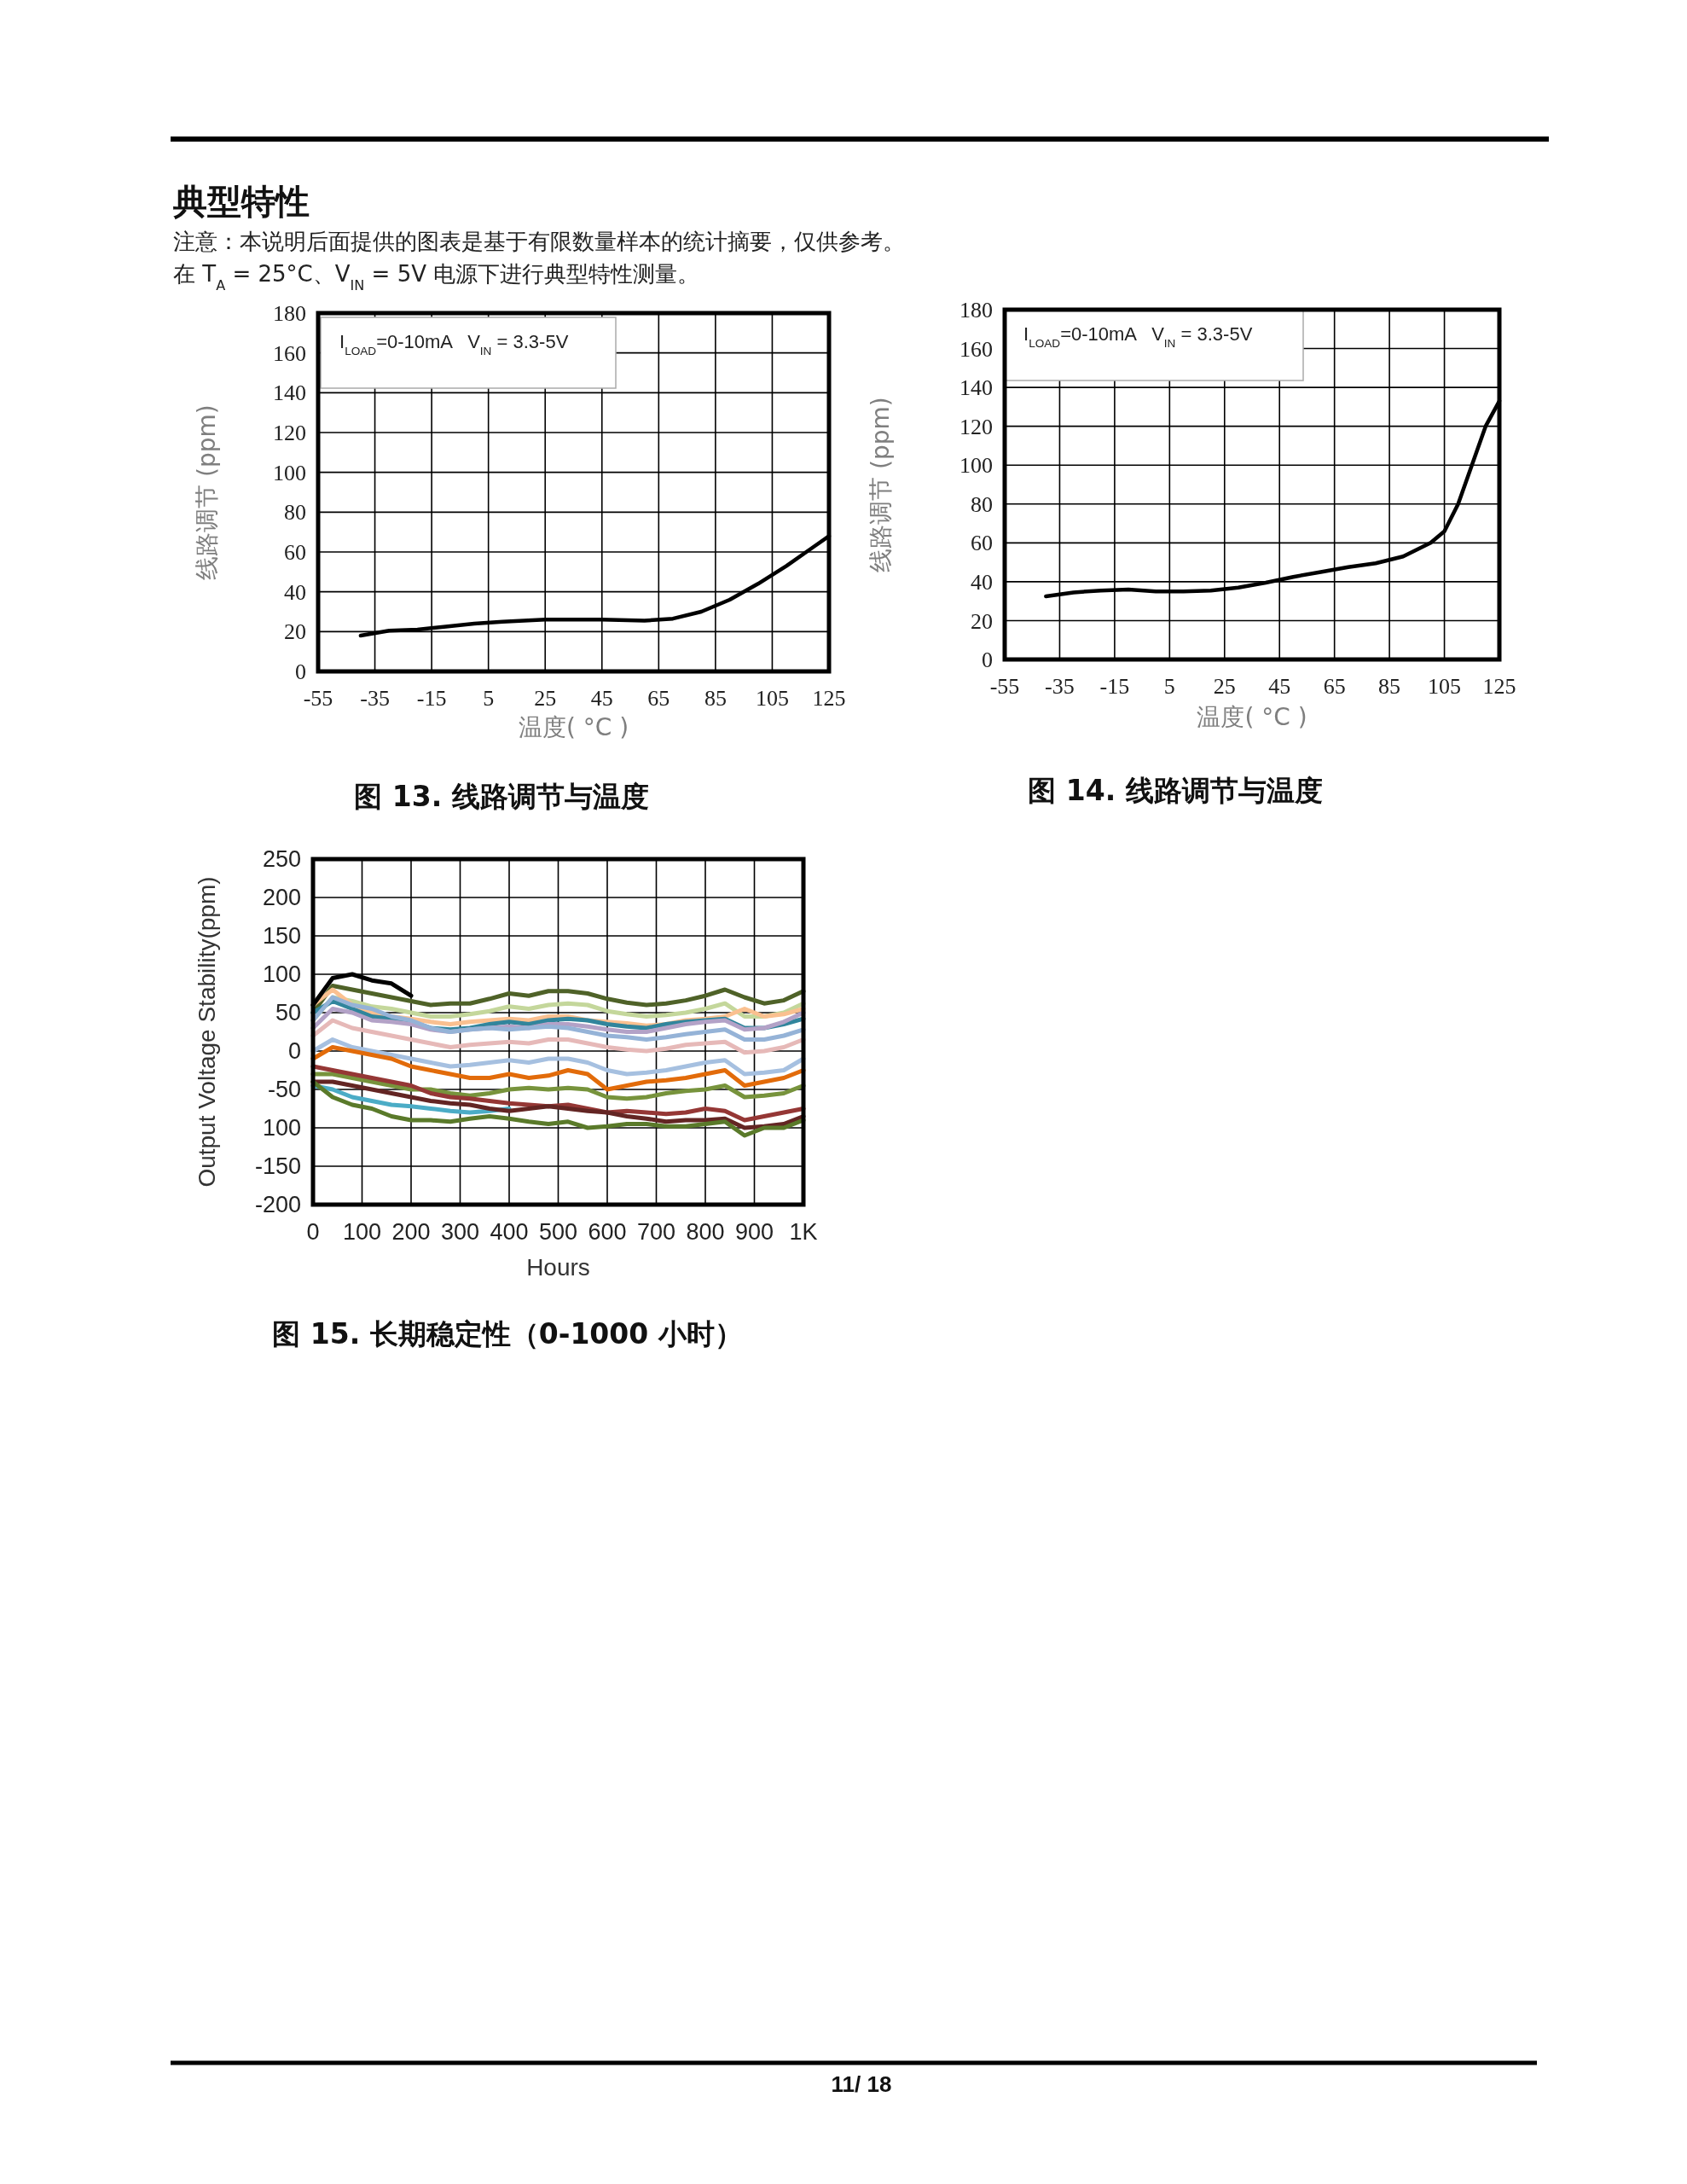  What do you see at coordinates (510, 1232) in the screenshot?
I see `x-tick-label: 400` at bounding box center [510, 1232].